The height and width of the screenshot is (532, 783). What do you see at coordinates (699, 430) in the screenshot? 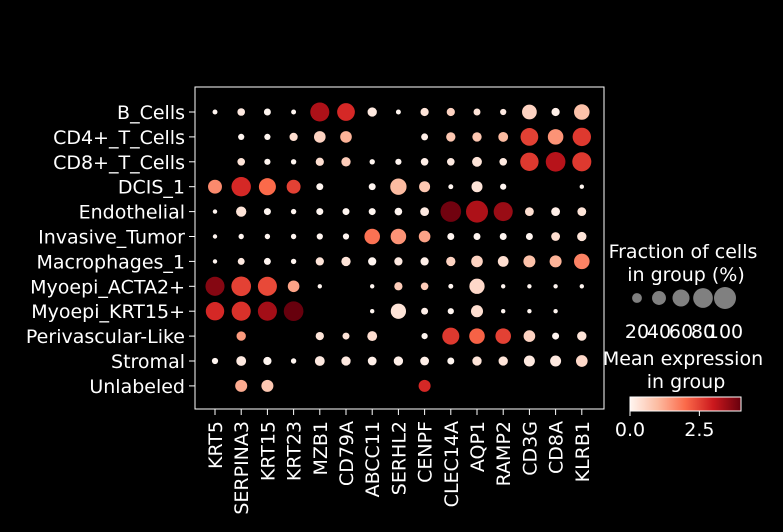
I see `colorbar-tick-label: 2.5` at bounding box center [699, 430].